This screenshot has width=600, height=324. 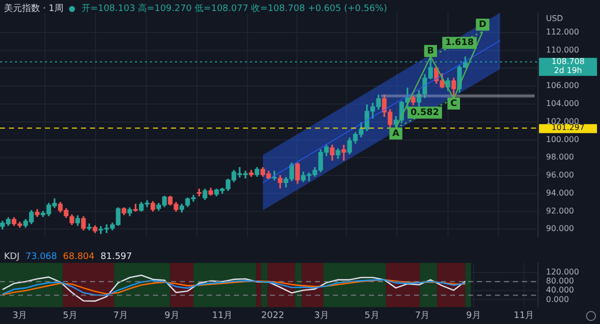 I want to click on annotation: 0.582, so click(x=425, y=113).